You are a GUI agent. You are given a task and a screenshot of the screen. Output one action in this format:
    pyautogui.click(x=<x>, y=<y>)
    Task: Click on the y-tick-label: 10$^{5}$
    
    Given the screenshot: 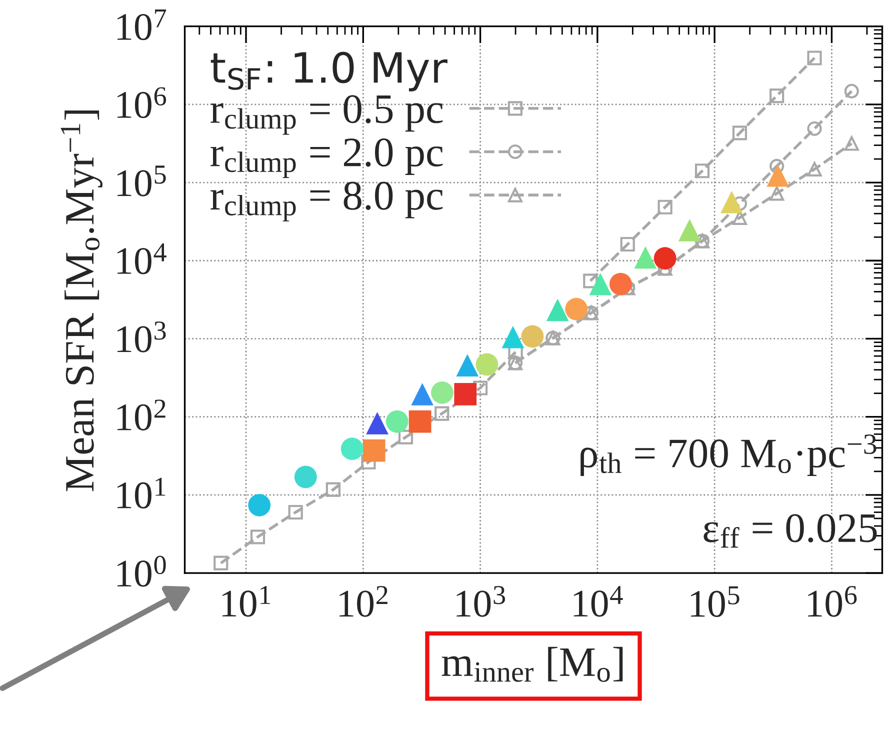 What is the action you would take?
    pyautogui.click(x=141, y=181)
    